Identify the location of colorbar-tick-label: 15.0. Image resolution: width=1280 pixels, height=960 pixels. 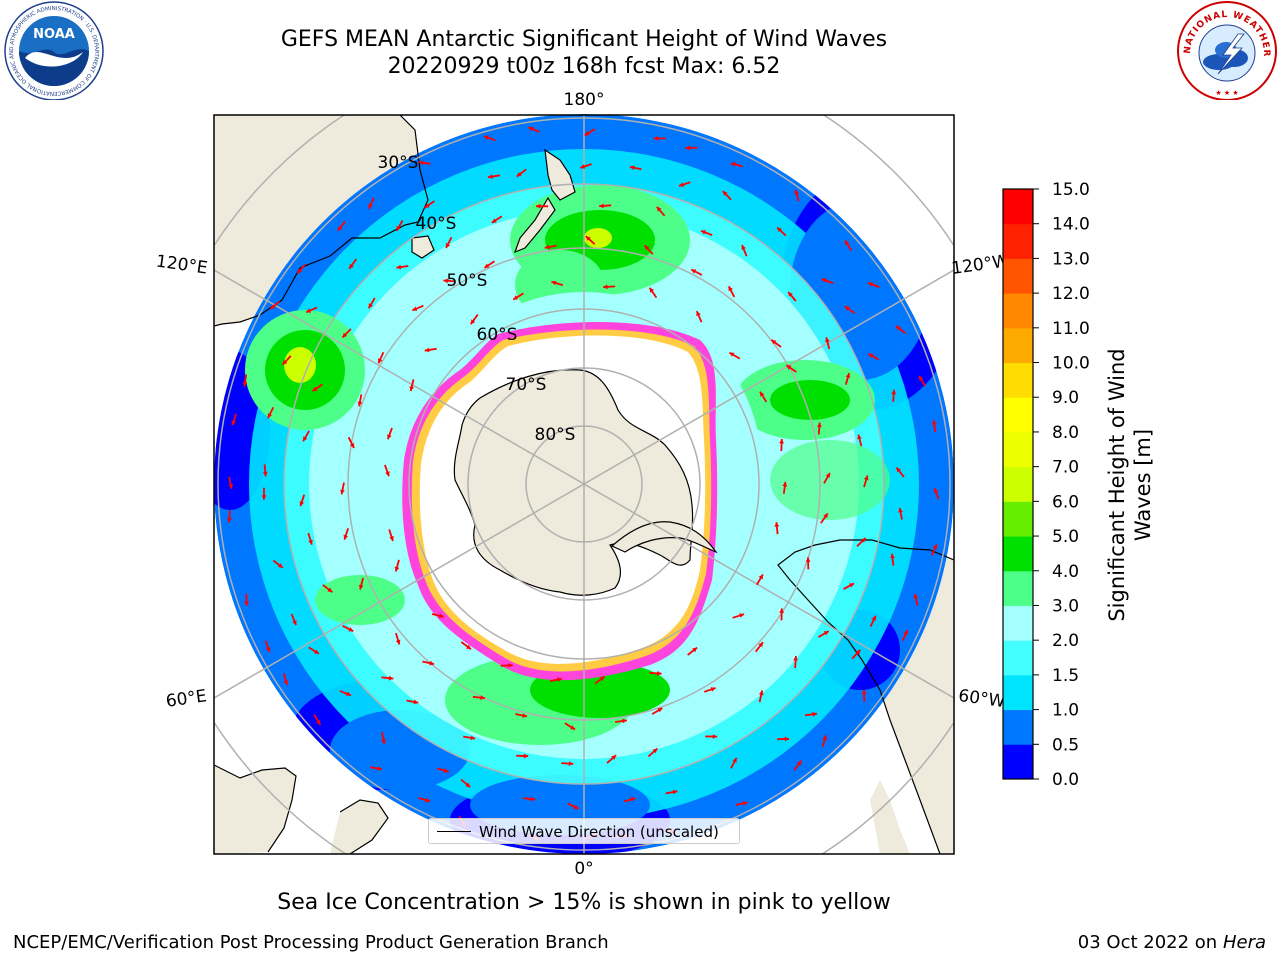
(1071, 190).